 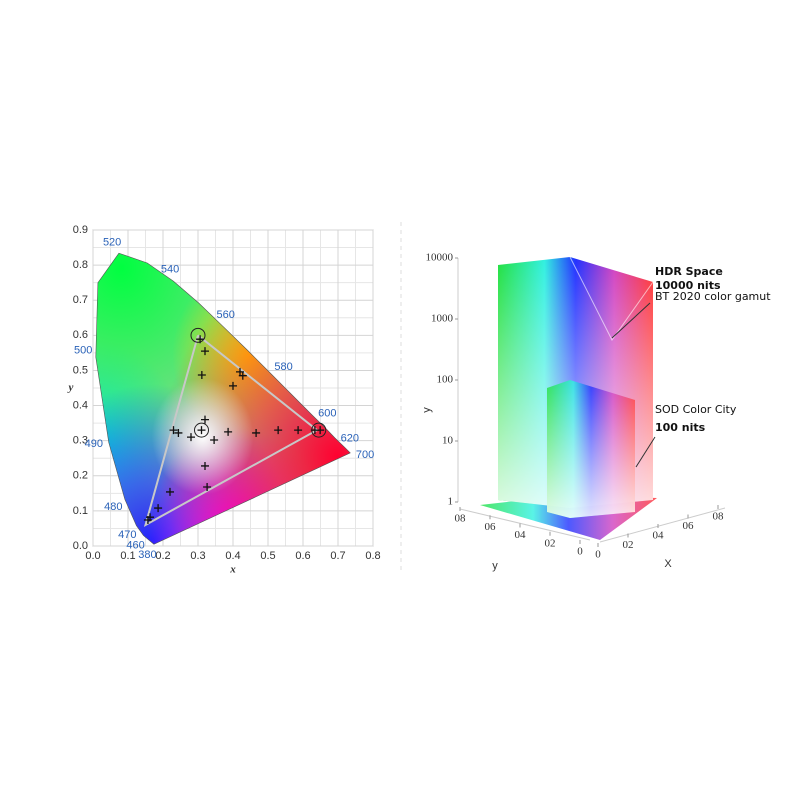 I want to click on wavelength-label: 460, so click(x=135, y=546).